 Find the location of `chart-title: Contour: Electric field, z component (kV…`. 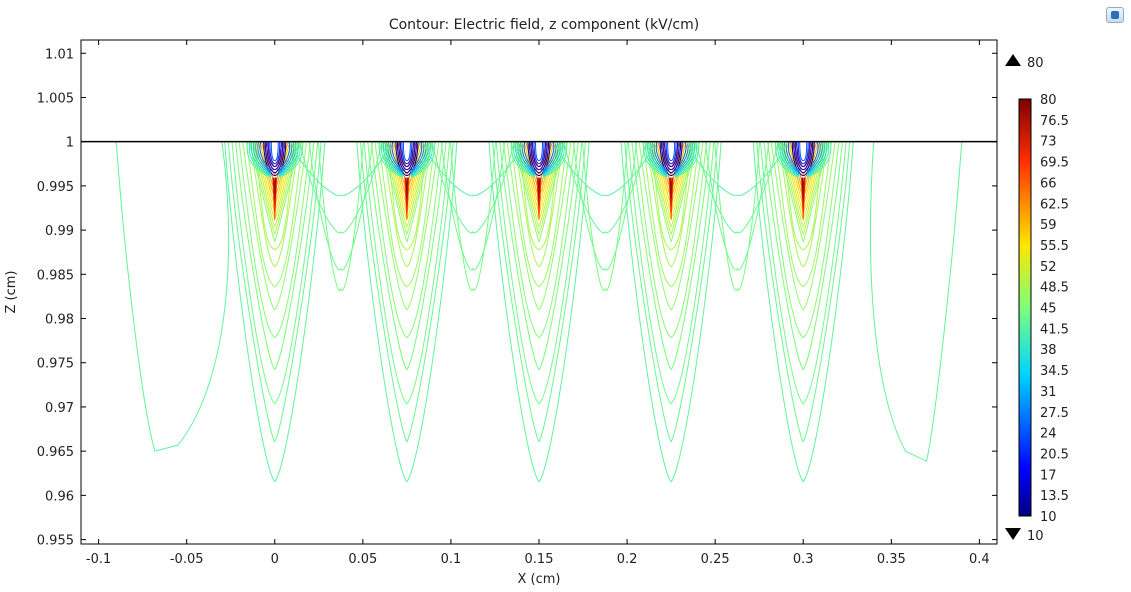

chart-title: Contour: Electric field, z component (kV… is located at coordinates (544, 25).